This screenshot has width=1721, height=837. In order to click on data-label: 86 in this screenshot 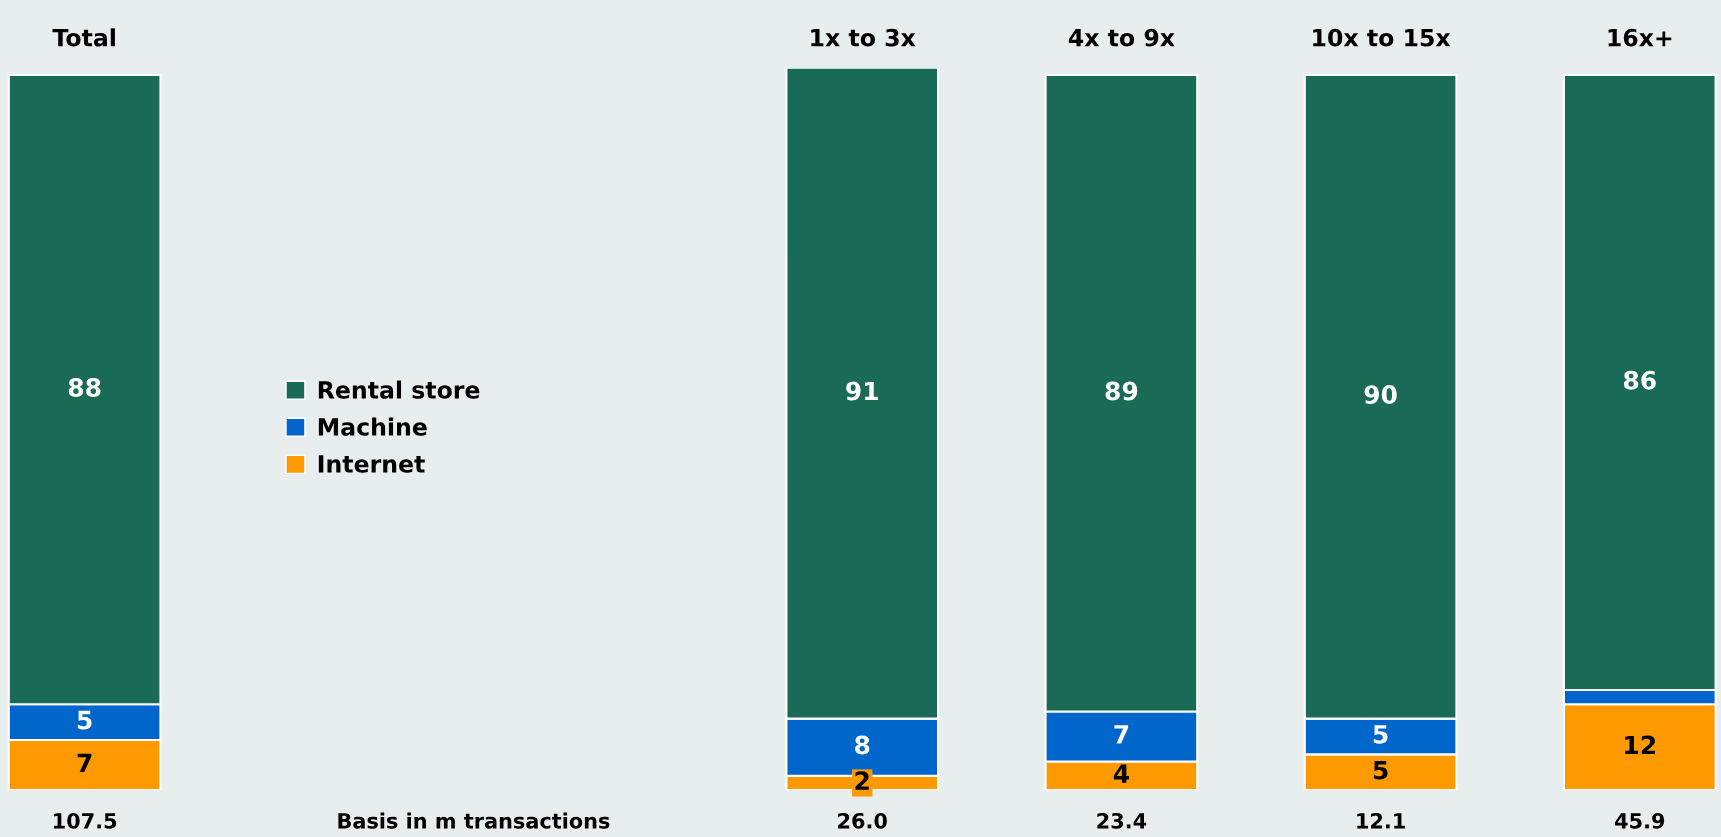, I will do `click(1639, 380)`.